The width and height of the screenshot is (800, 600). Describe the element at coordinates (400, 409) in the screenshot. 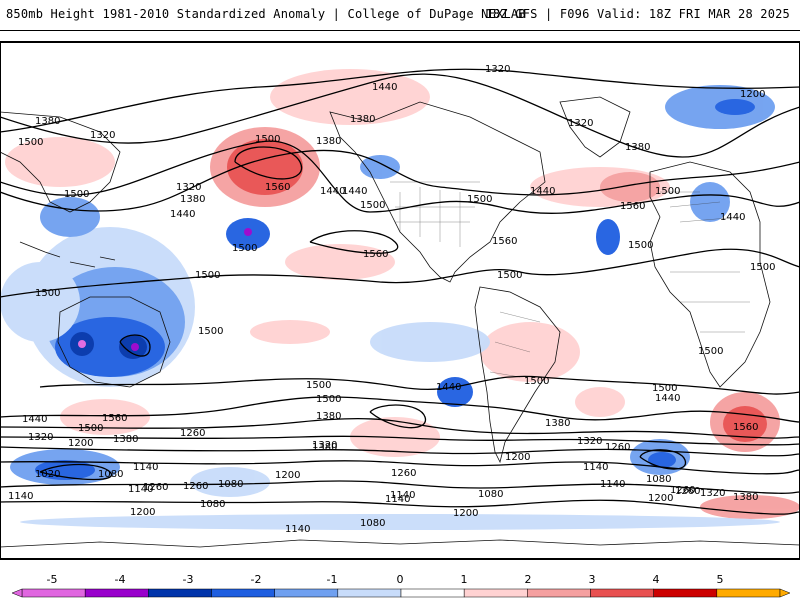

I see `contour-1440-south` at that location.